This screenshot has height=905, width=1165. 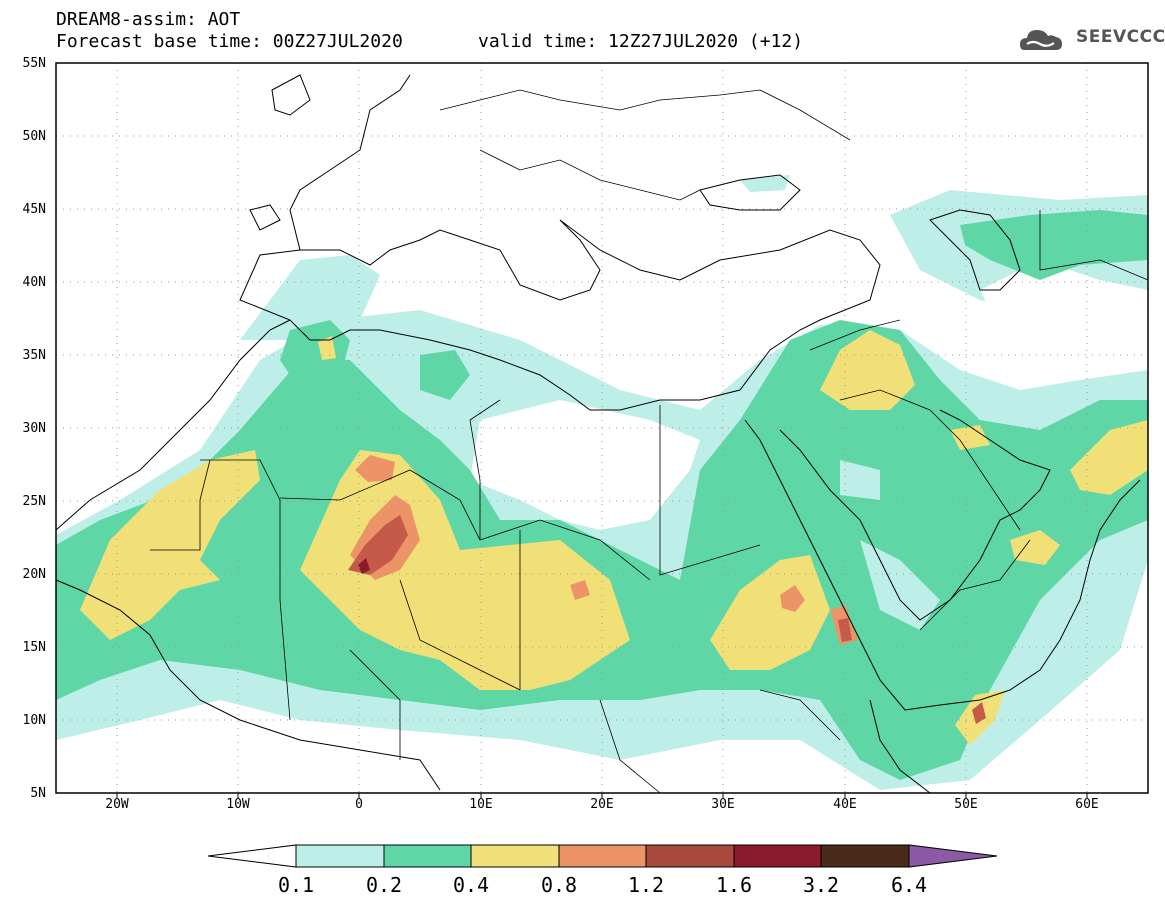 What do you see at coordinates (38, 793) in the screenshot?
I see `lat-label: 5N` at bounding box center [38, 793].